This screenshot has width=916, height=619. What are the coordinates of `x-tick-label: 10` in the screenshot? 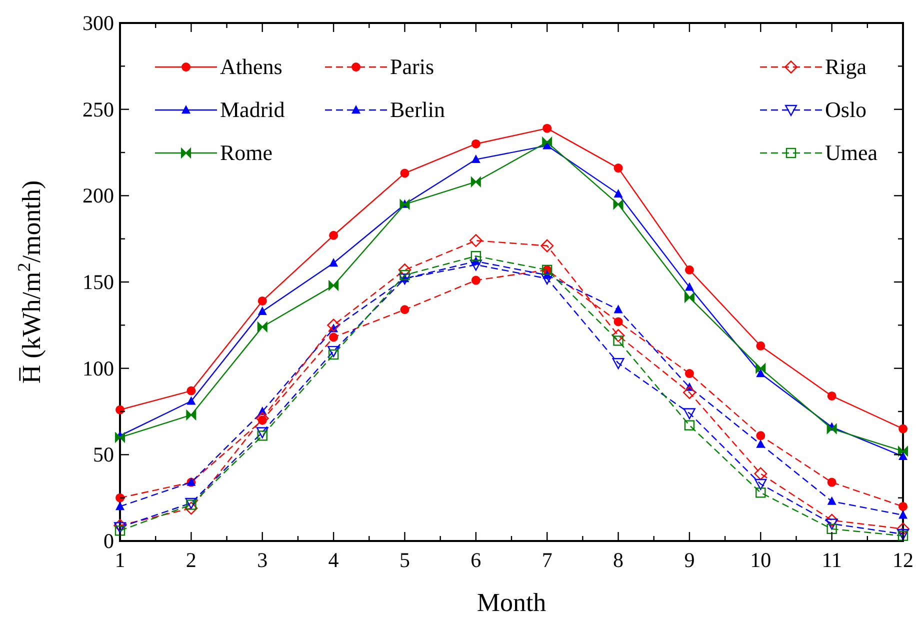 It's located at (761, 560).